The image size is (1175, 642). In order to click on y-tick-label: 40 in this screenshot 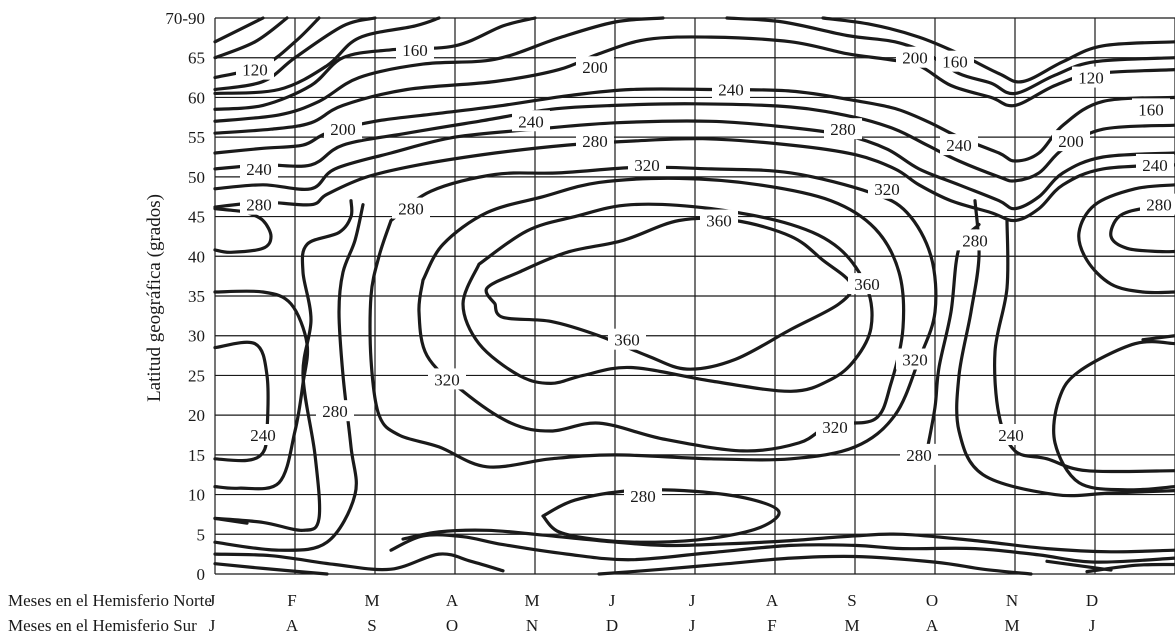, I will do `click(196, 256)`.